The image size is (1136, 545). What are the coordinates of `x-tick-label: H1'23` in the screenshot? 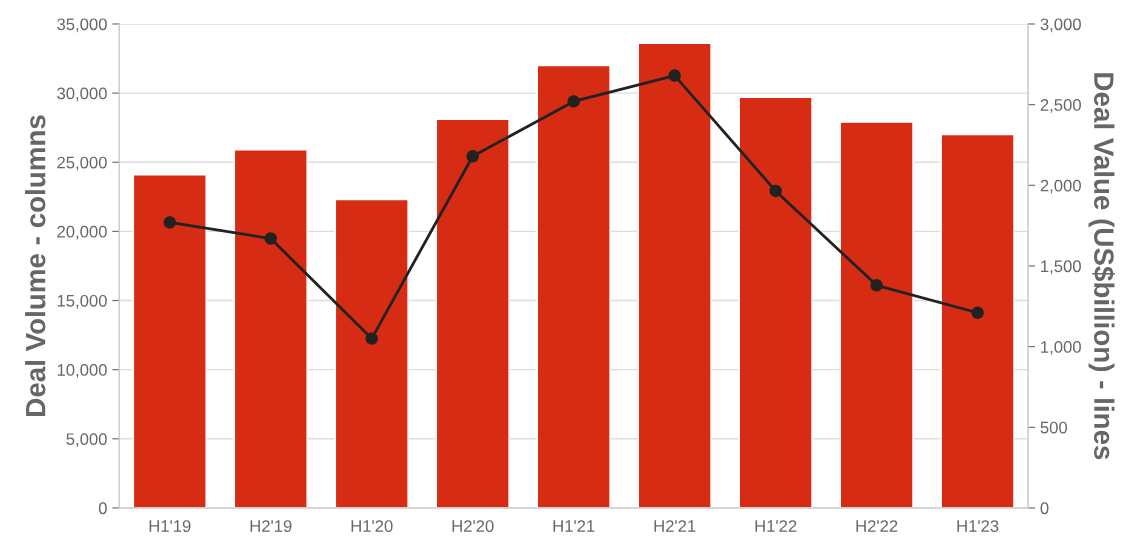 It's located at (978, 526).